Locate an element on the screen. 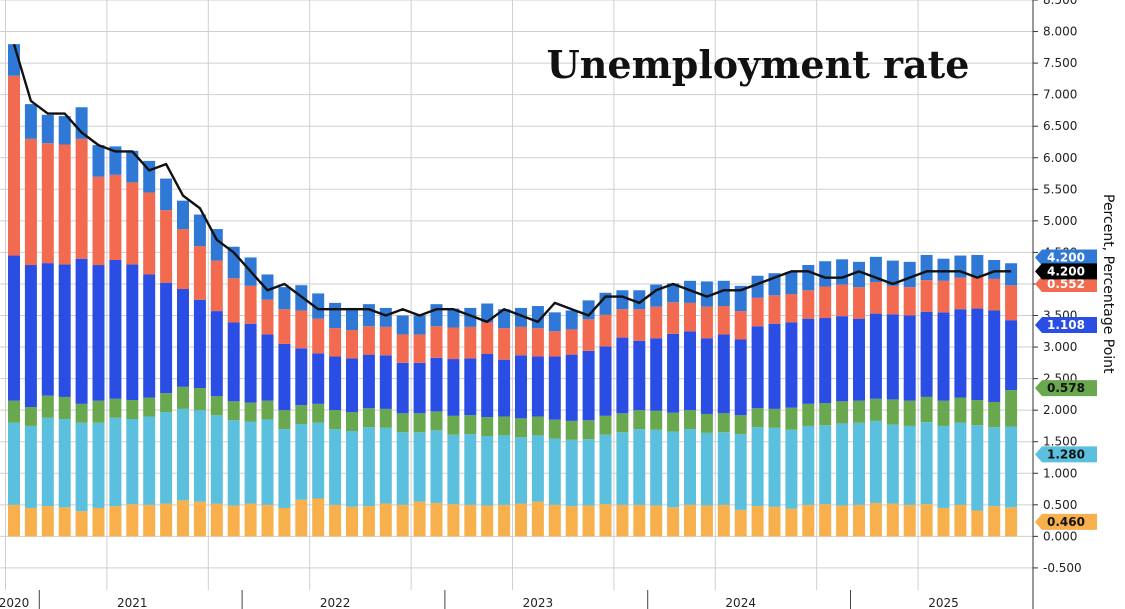 The width and height of the screenshot is (1125, 609). y-tick-label: 1.500 is located at coordinates (1060, 442).